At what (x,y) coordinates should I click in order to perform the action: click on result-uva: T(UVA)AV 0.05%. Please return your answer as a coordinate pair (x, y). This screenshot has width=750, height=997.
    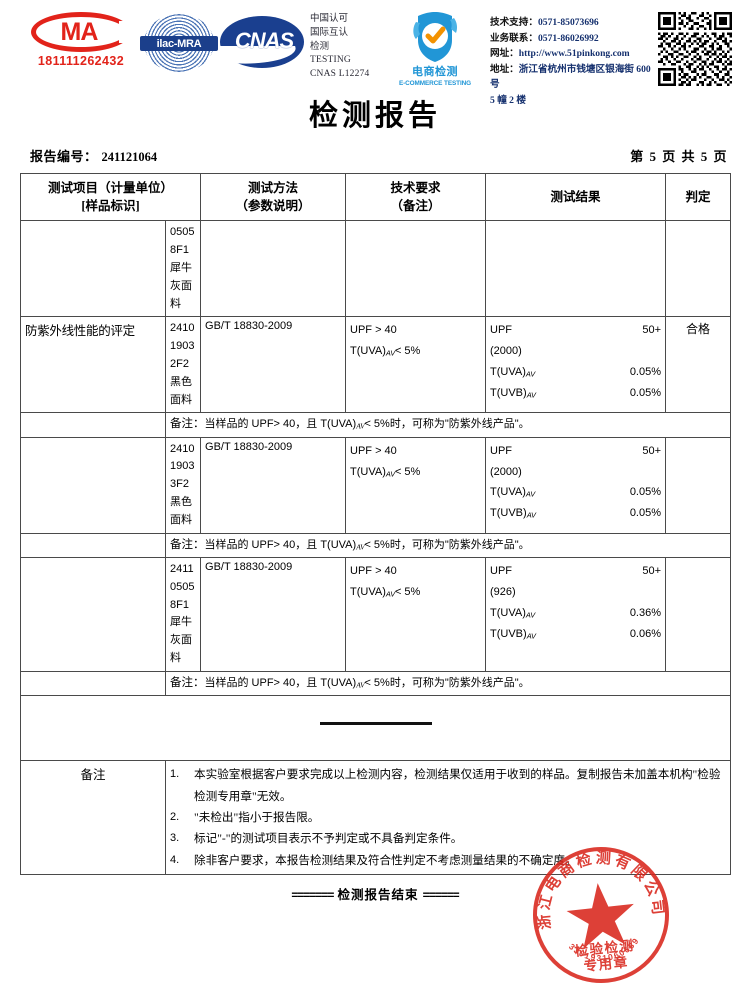
    Looking at the image, I should click on (575, 492).